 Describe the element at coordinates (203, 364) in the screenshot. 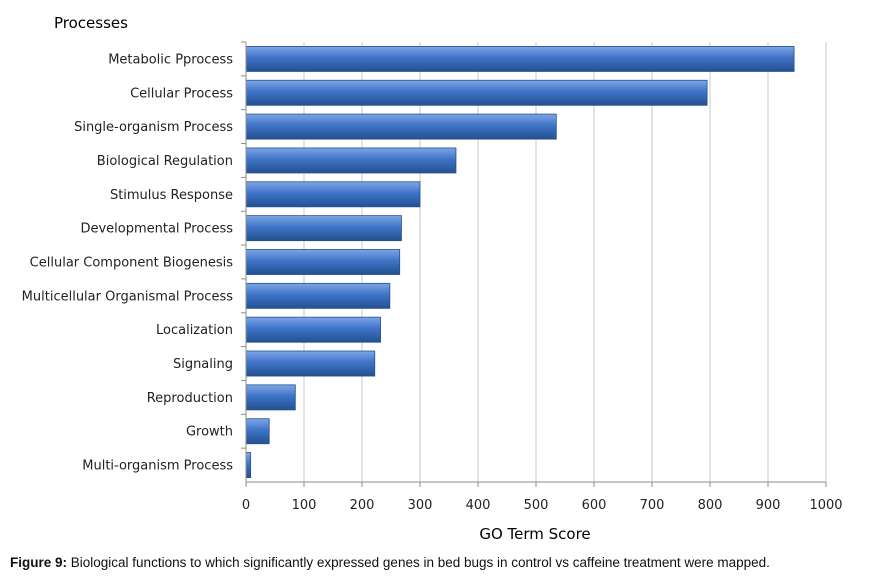

I see `category-label: Signaling` at that location.